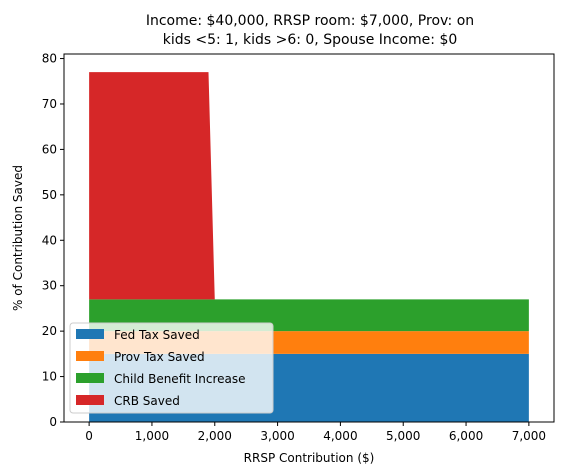 The height and width of the screenshot is (471, 572). What do you see at coordinates (49, 149) in the screenshot?
I see `y-tick-label: 60` at bounding box center [49, 149].